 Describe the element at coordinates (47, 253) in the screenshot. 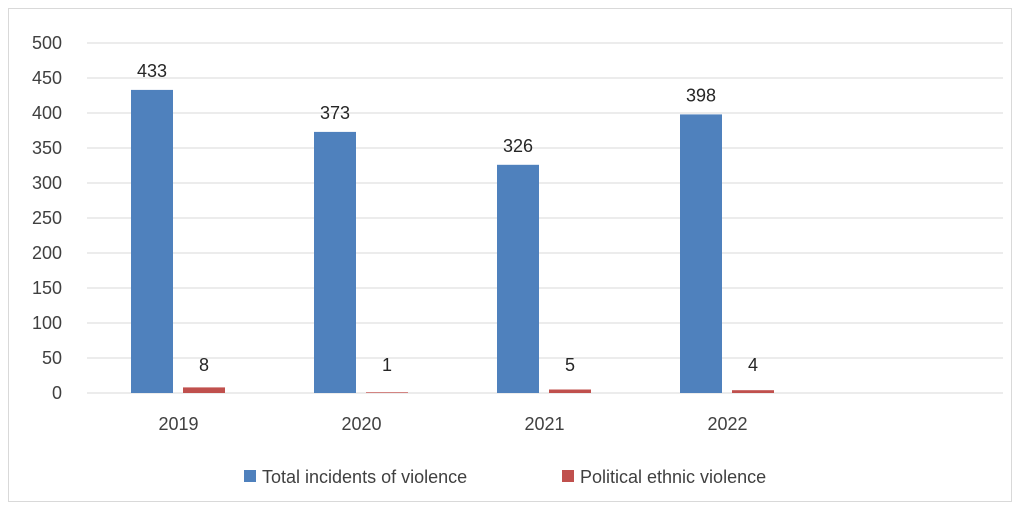

I see `y-tick-label: 200` at that location.